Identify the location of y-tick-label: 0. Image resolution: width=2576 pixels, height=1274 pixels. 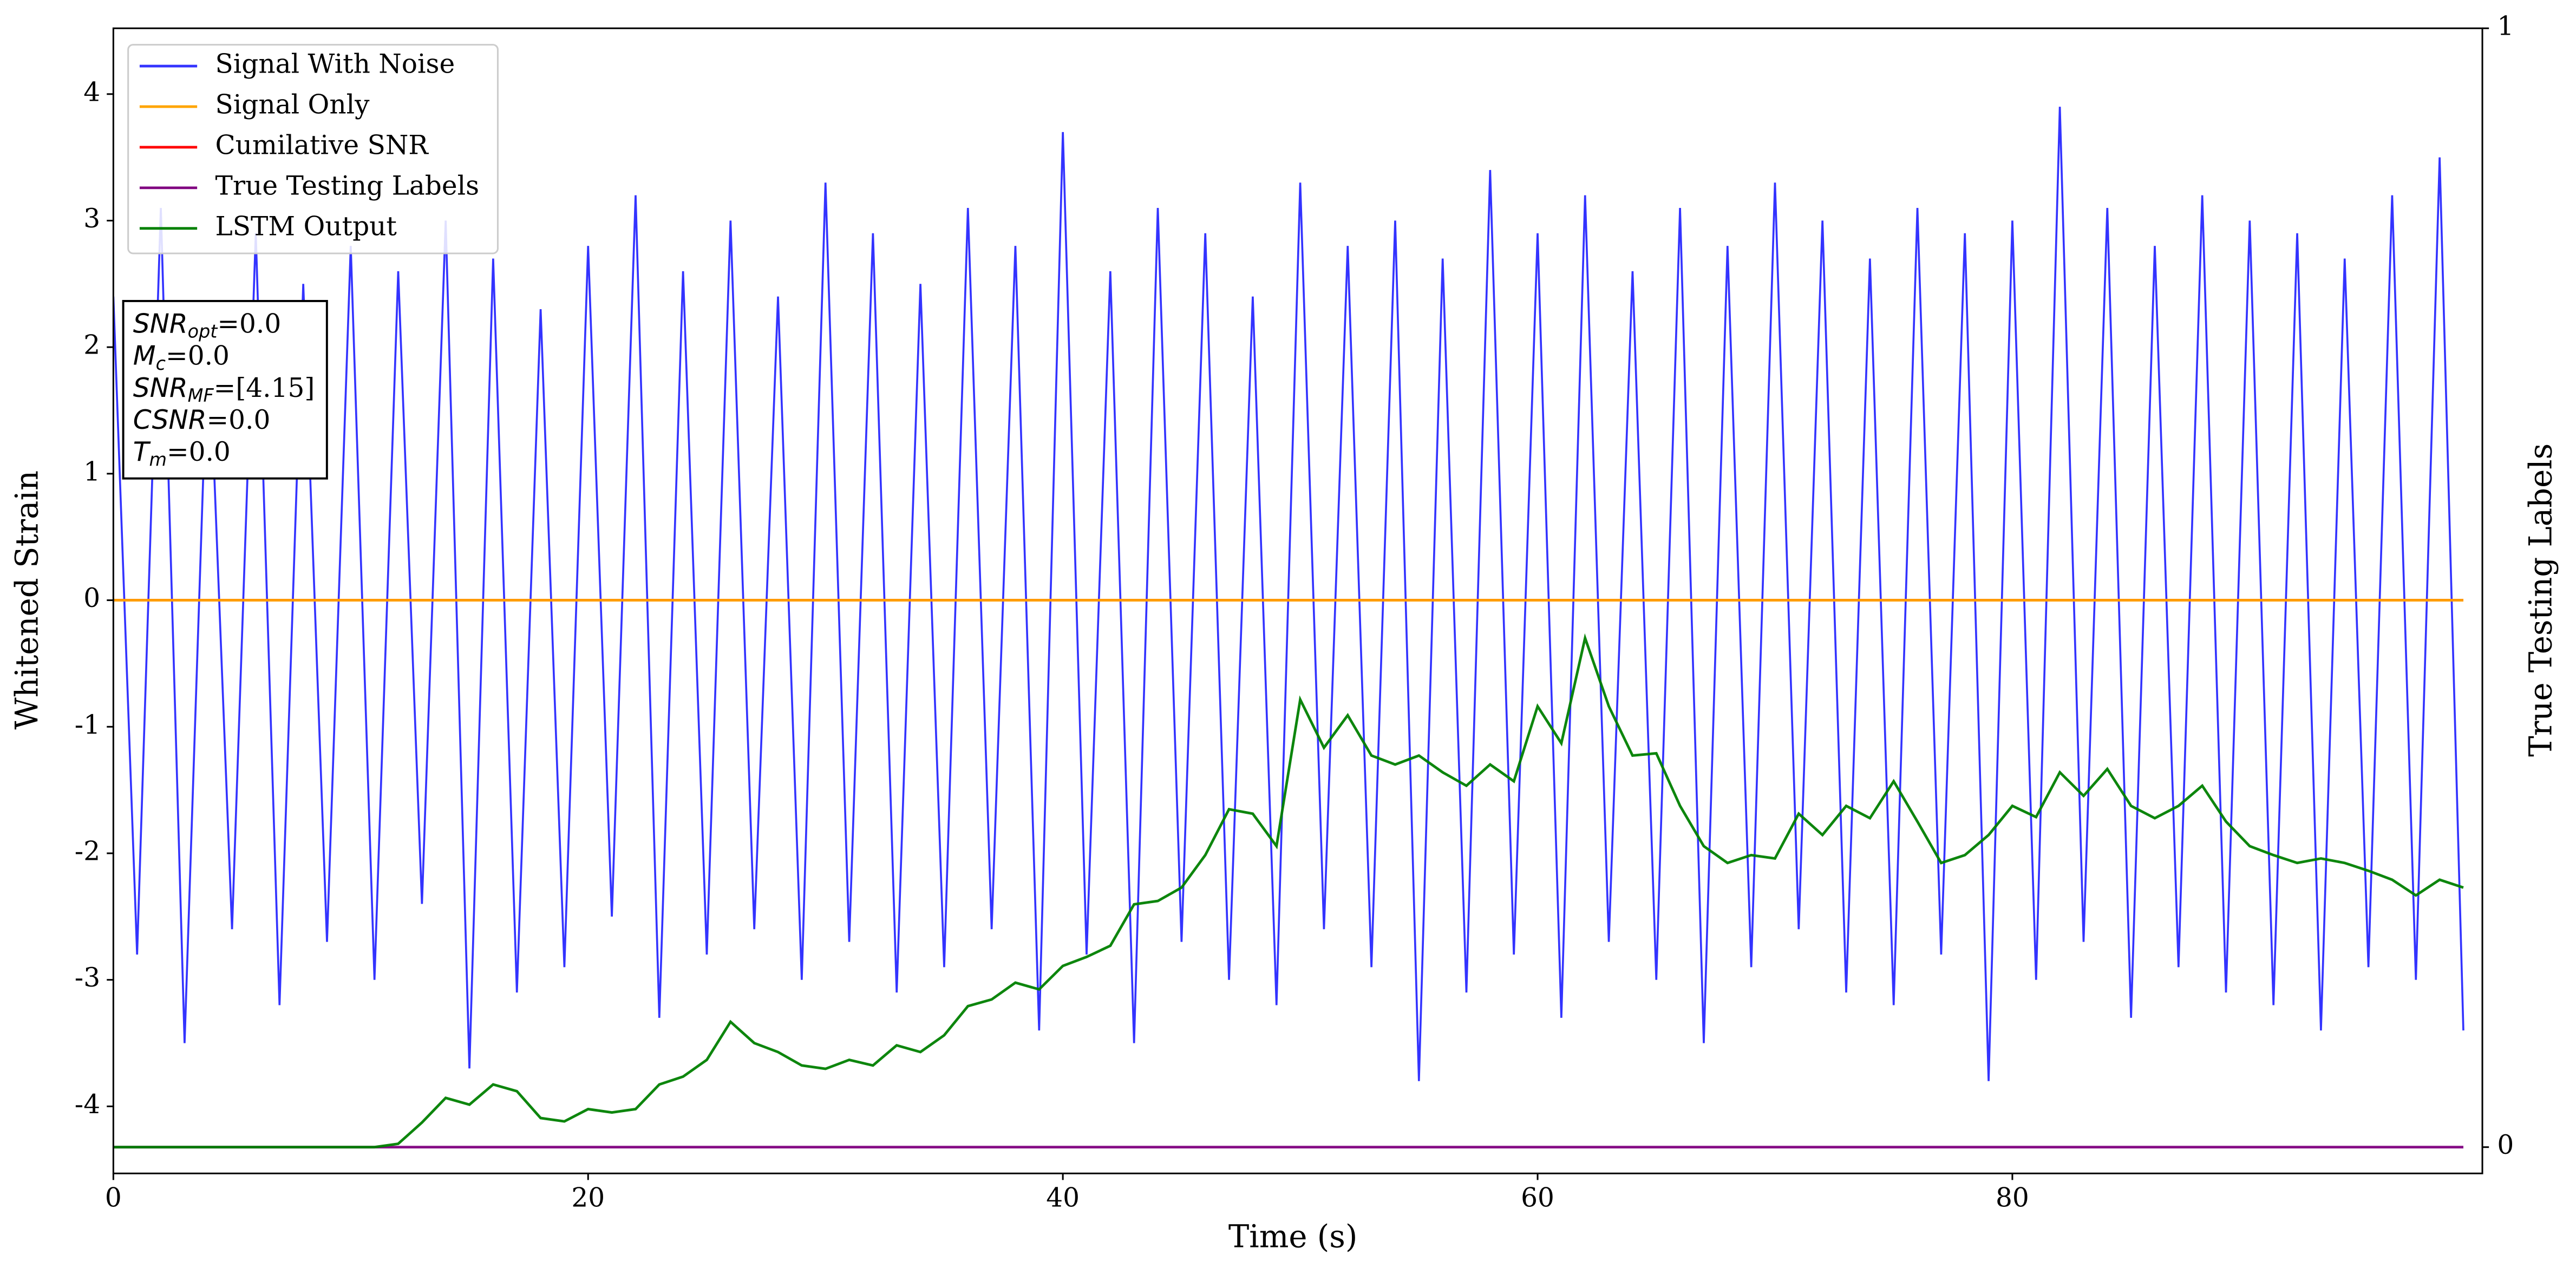
(92, 598).